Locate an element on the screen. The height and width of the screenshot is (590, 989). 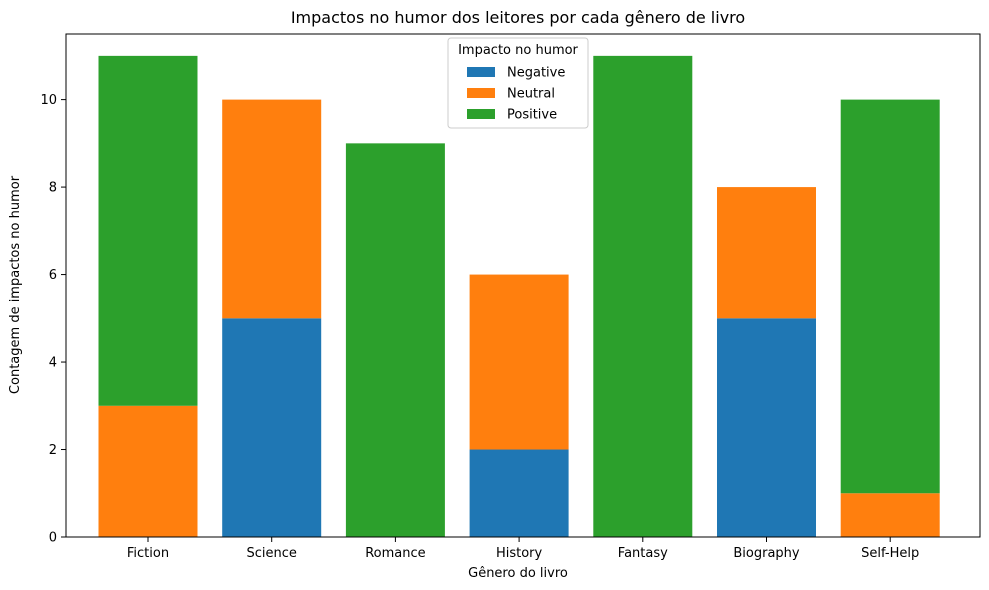
y-axis-label: Contagem de impactos no humor is located at coordinates (15, 284).